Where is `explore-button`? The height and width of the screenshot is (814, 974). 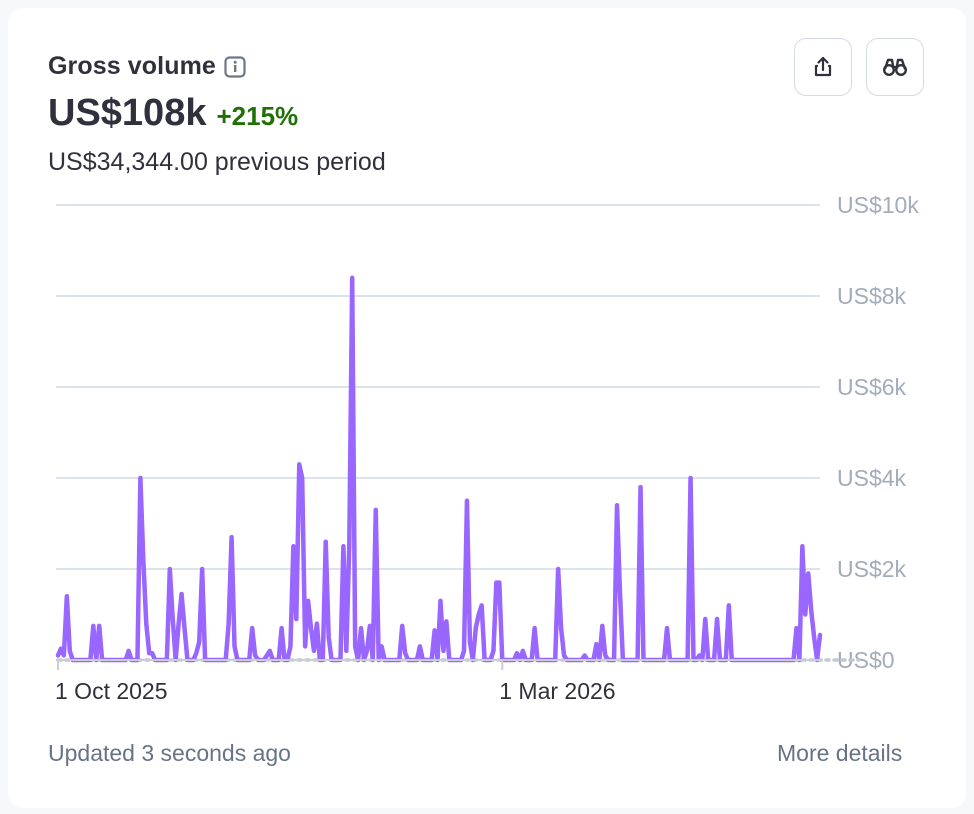
explore-button is located at coordinates (895, 67).